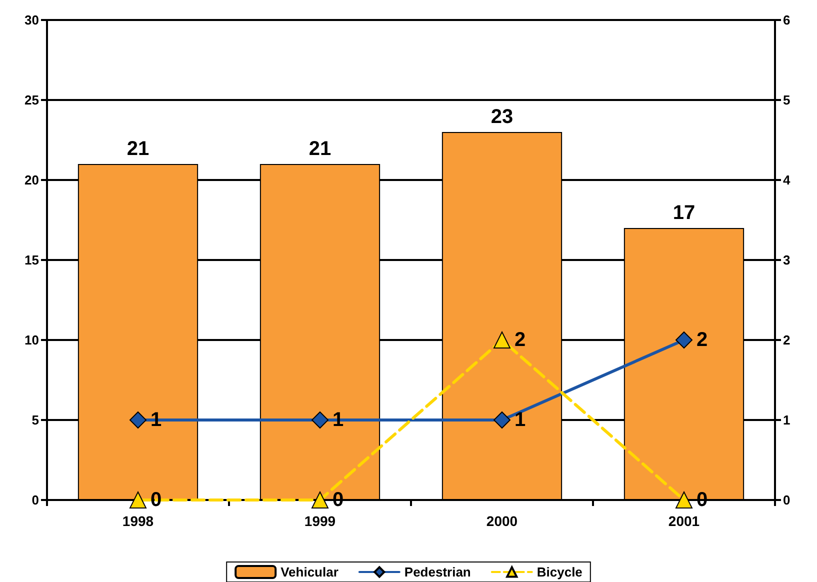 The image size is (817, 582). I want to click on x-tick-label: 2000, so click(502, 521).